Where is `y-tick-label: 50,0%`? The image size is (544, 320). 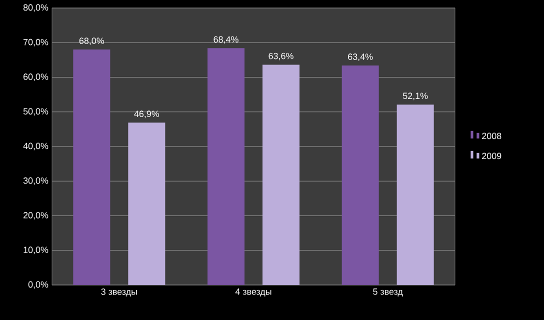
y-tick-label: 50,0% is located at coordinates (35, 112).